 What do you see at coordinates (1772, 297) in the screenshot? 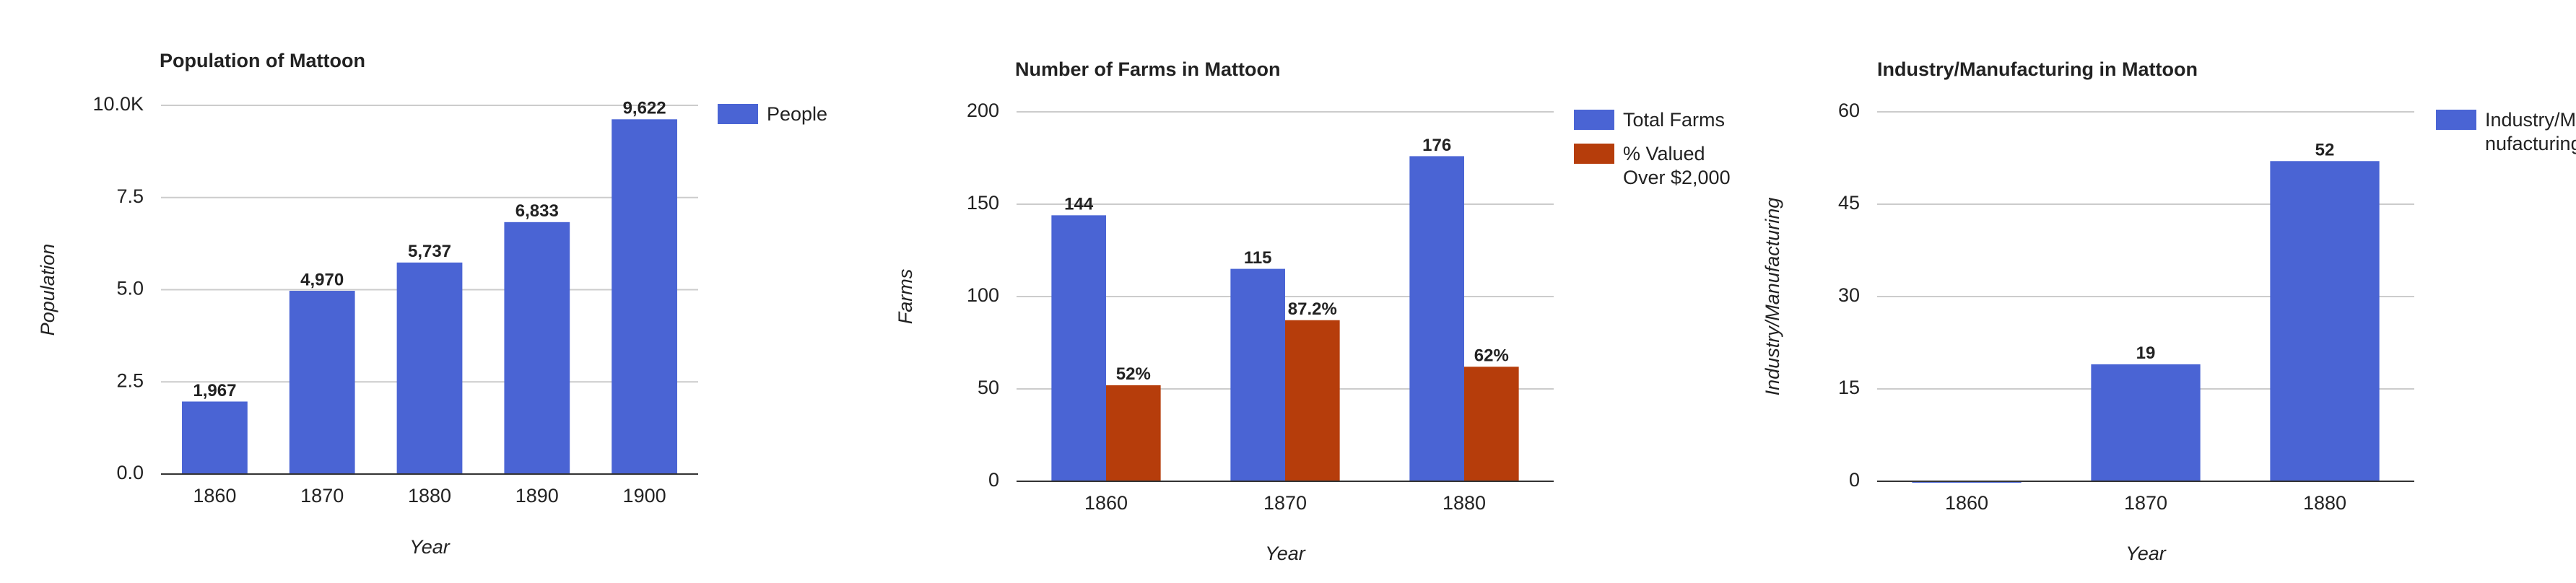
I see `y-axis-title: Industry/Manufacturing` at bounding box center [1772, 297].